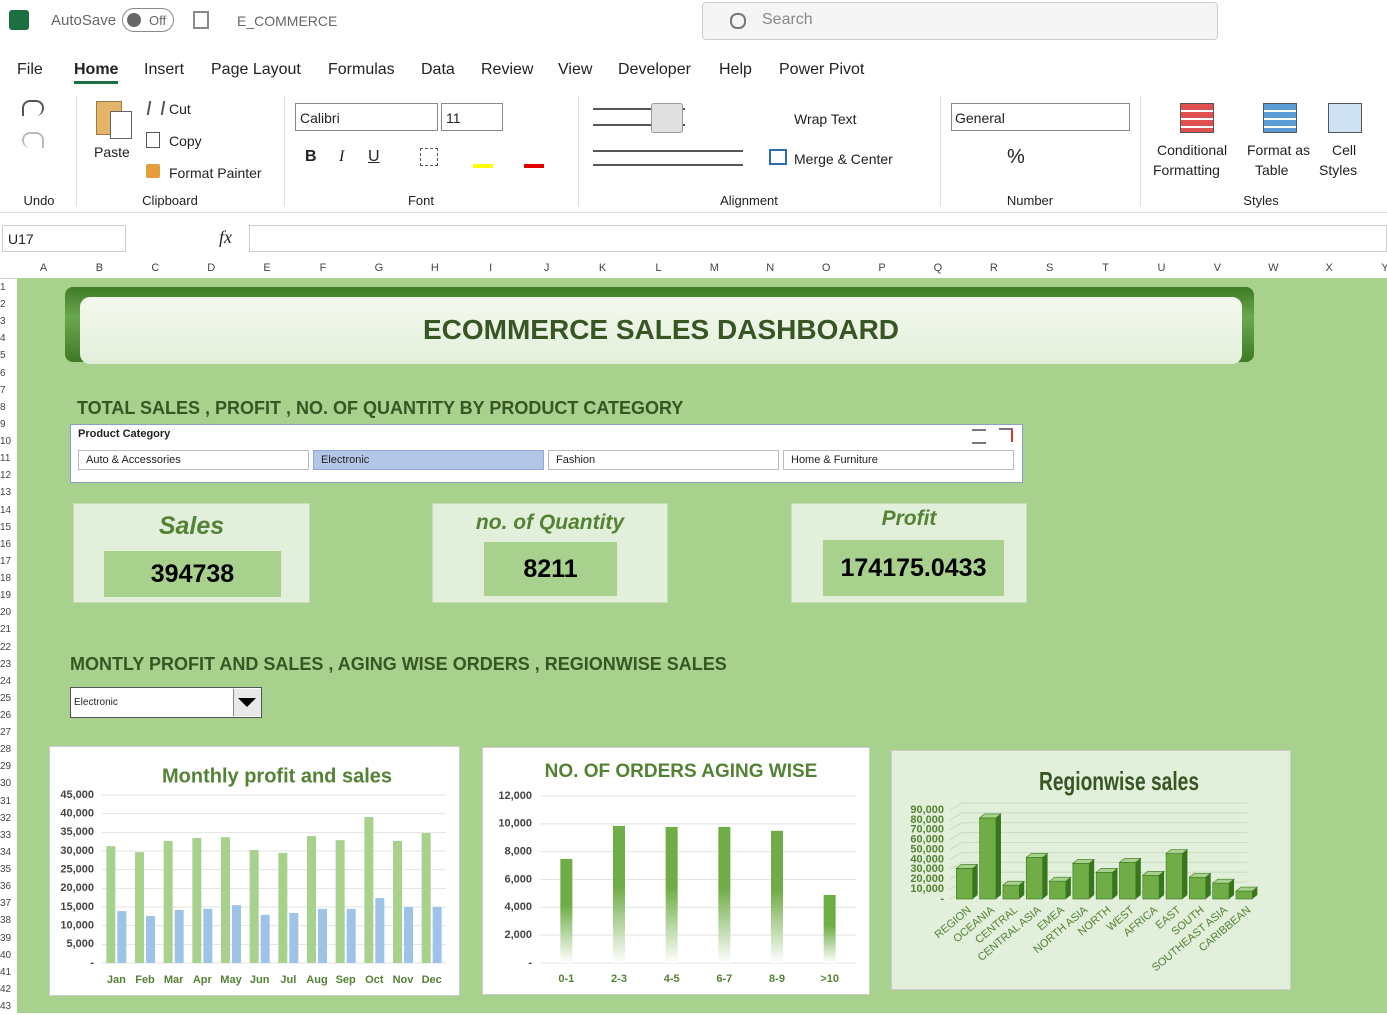  What do you see at coordinates (1098, 836) in the screenshot?
I see `grid-line` at bounding box center [1098, 836].